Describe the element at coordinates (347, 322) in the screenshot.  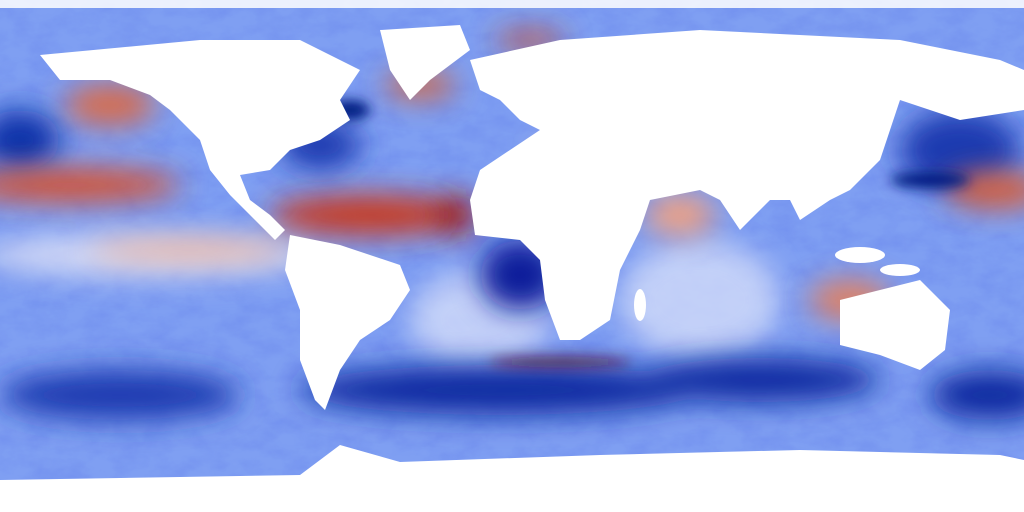
I see `south-america` at that location.